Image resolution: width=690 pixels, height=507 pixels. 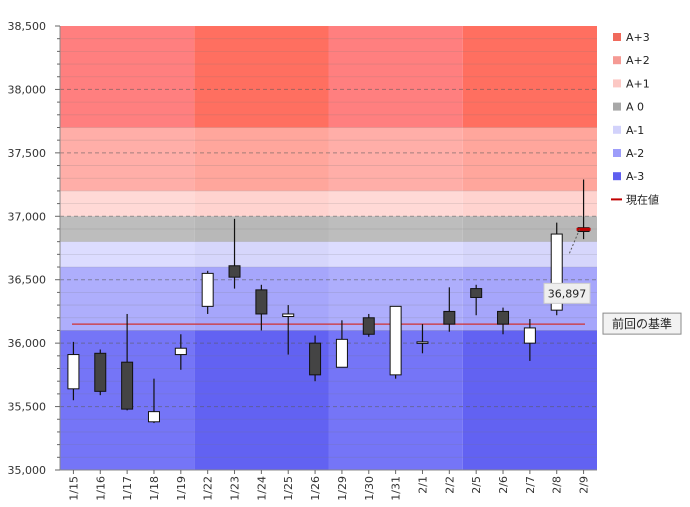 I want to click on legend-label: A-3, so click(x=635, y=176).